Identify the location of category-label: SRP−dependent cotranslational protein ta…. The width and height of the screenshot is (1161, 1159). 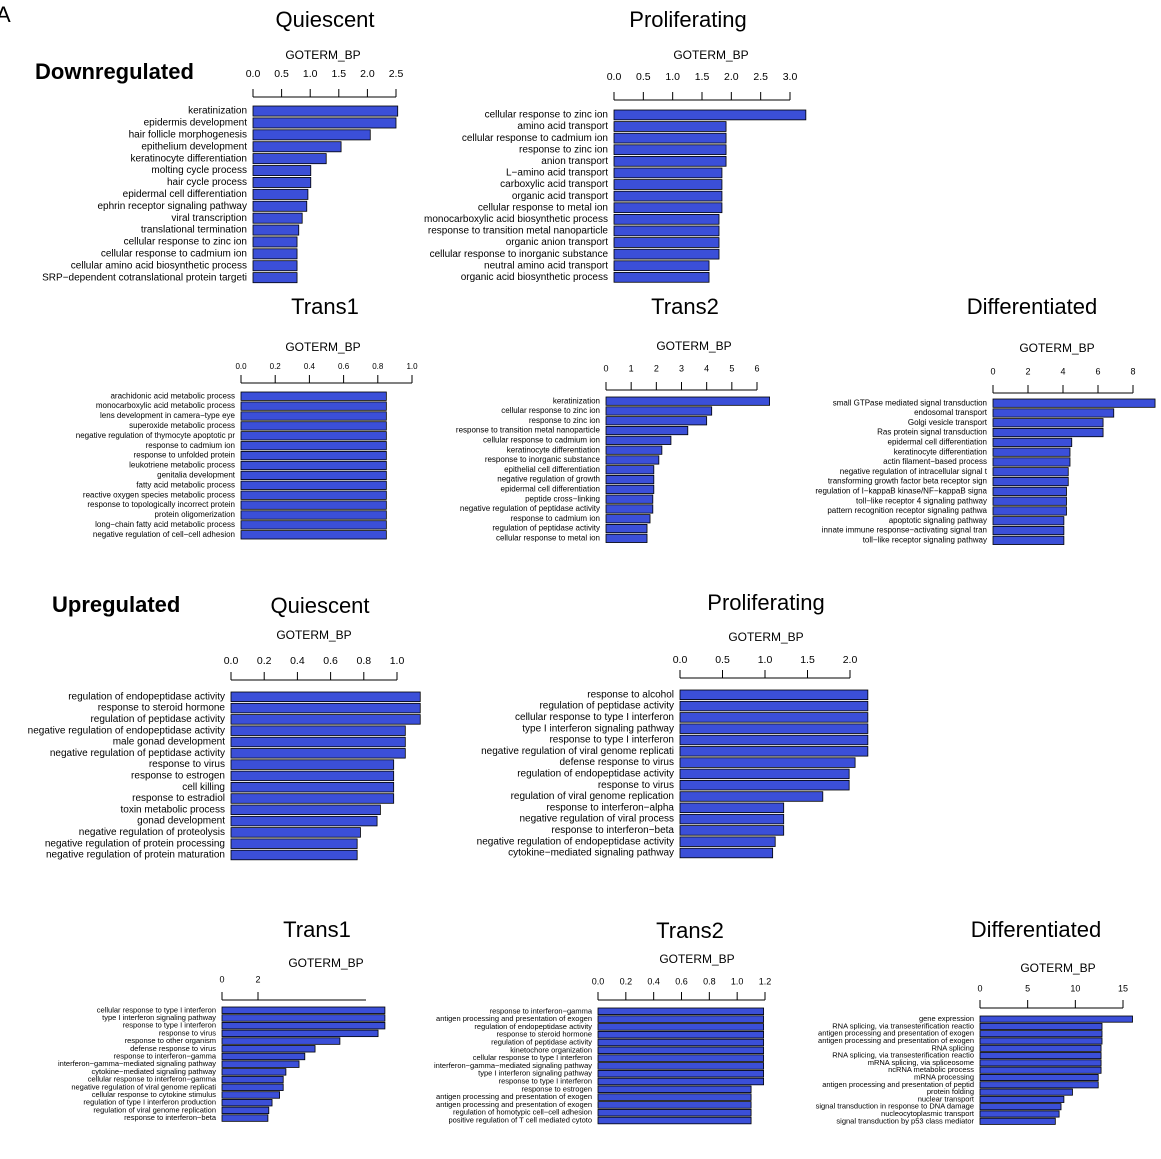
(144, 277).